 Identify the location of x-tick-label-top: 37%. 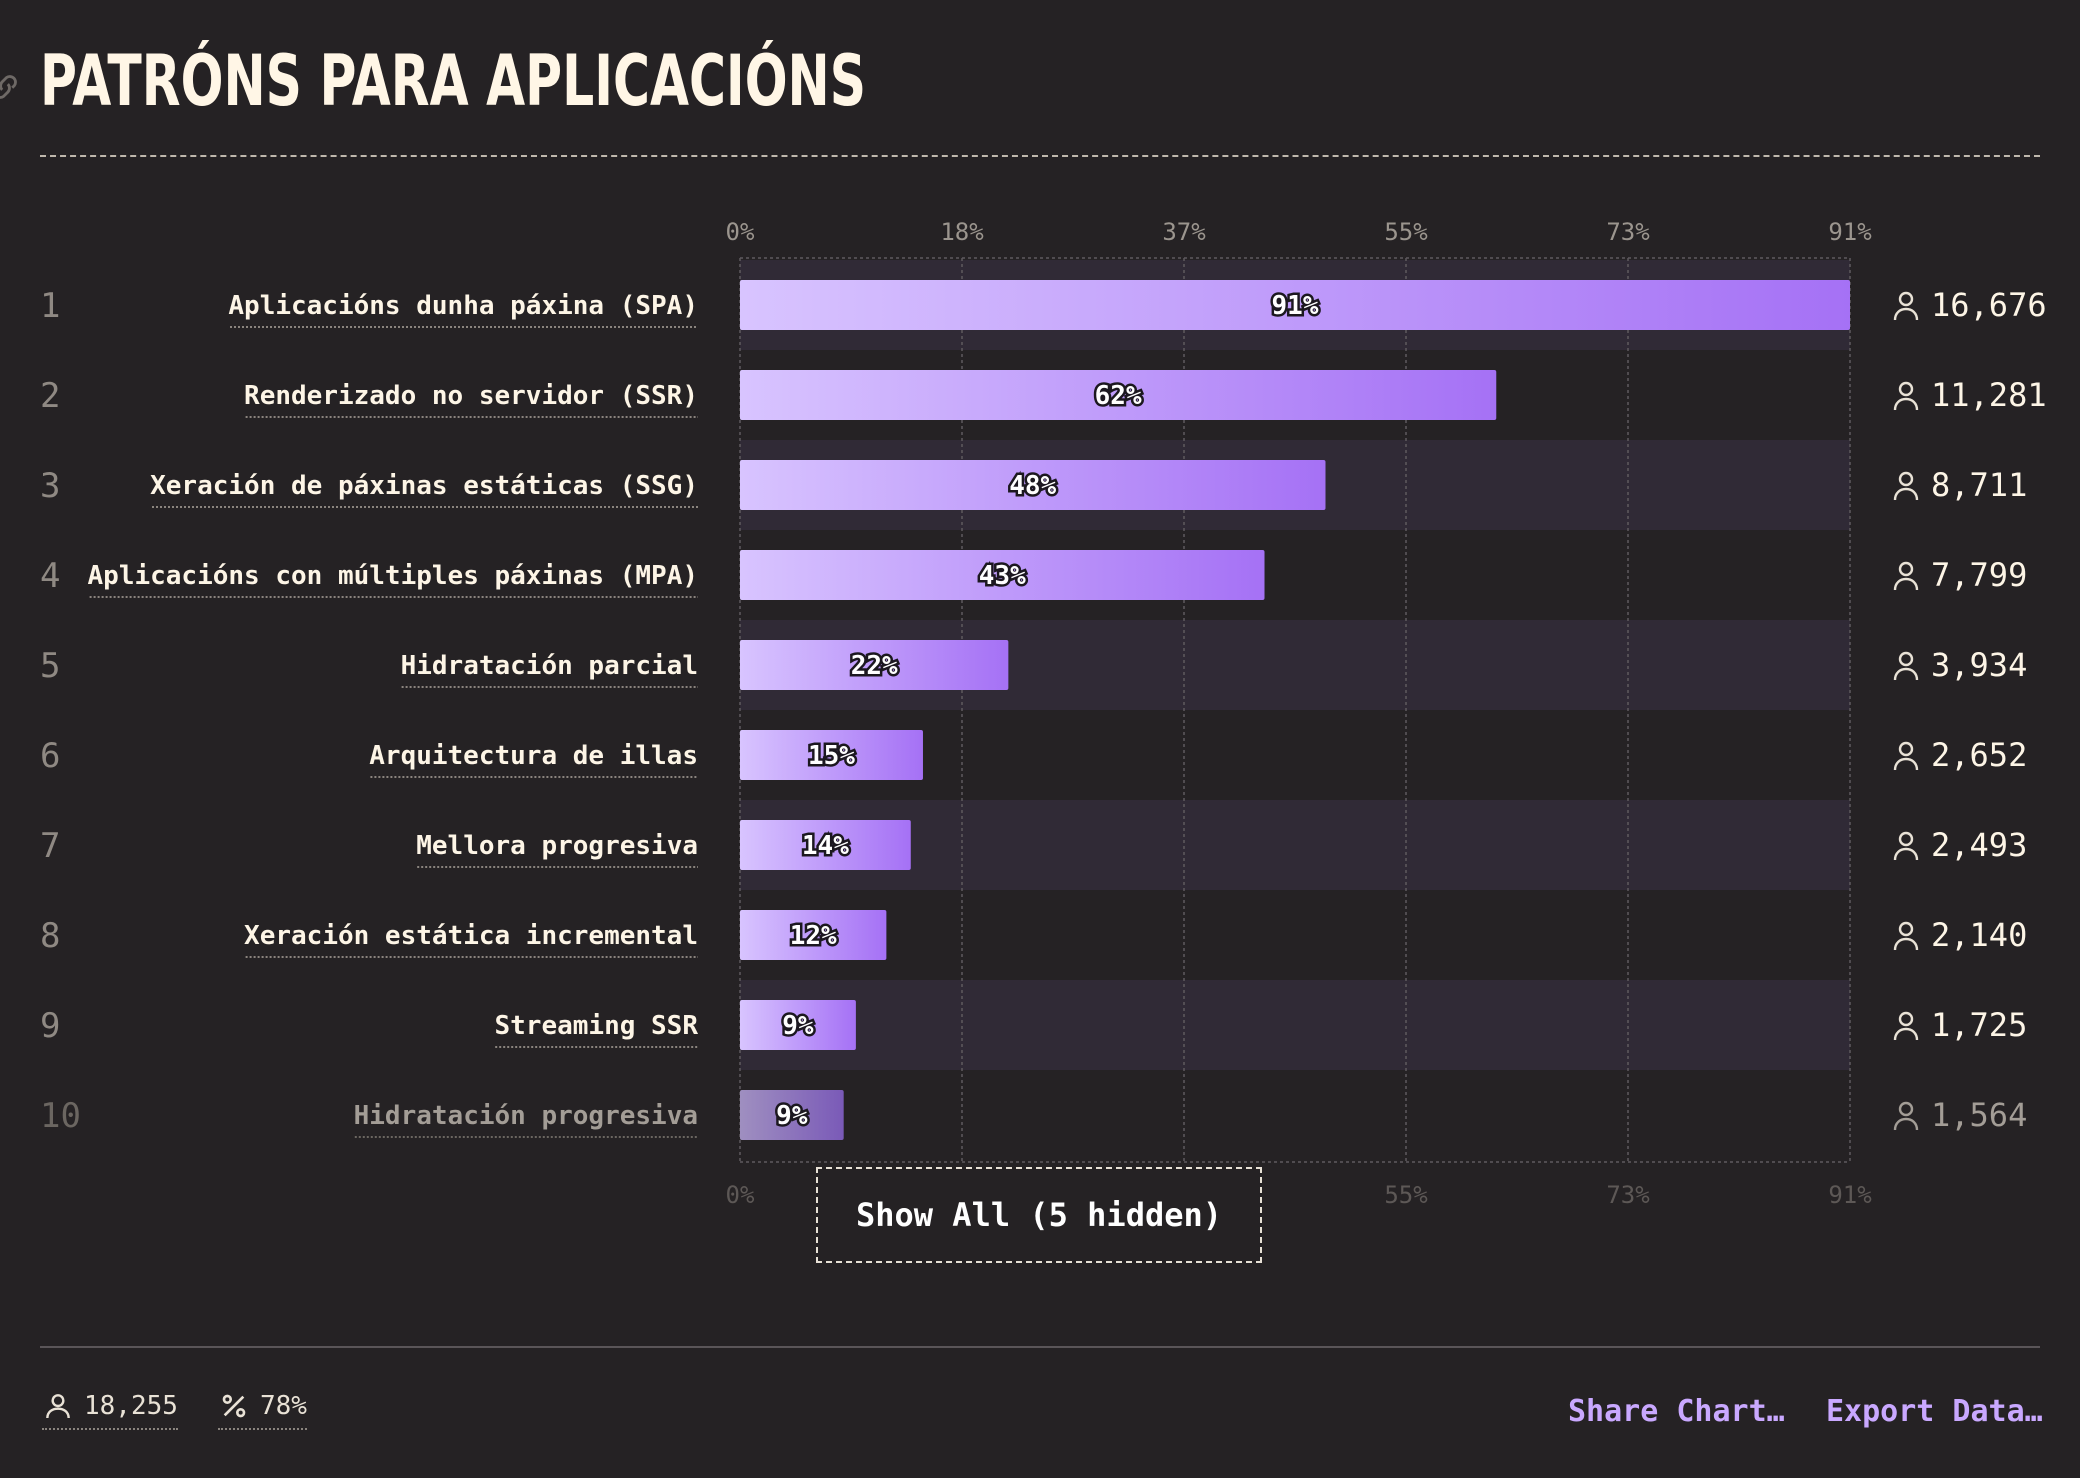
(1184, 232).